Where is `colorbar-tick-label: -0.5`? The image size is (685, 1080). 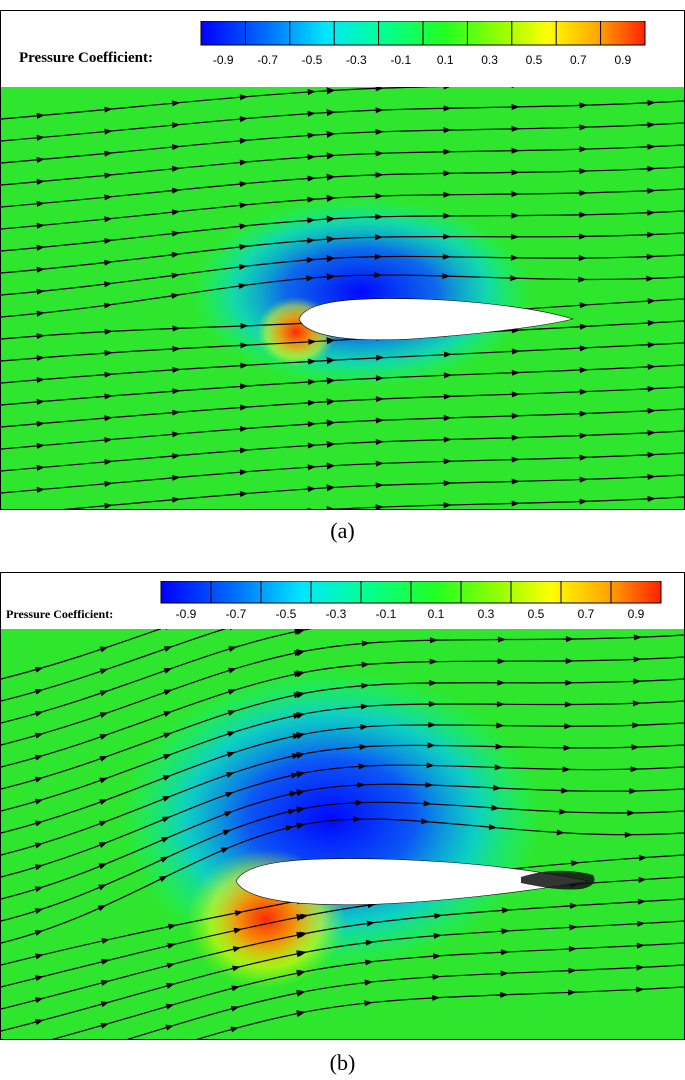
colorbar-tick-label: -0.5 is located at coordinates (312, 60).